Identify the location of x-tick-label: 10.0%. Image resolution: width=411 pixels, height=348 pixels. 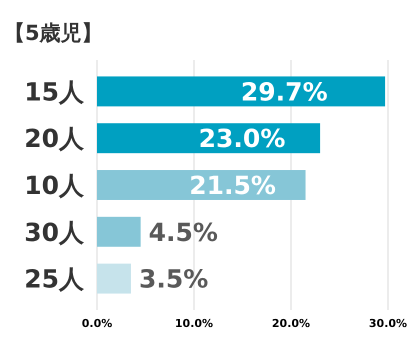
(194, 323).